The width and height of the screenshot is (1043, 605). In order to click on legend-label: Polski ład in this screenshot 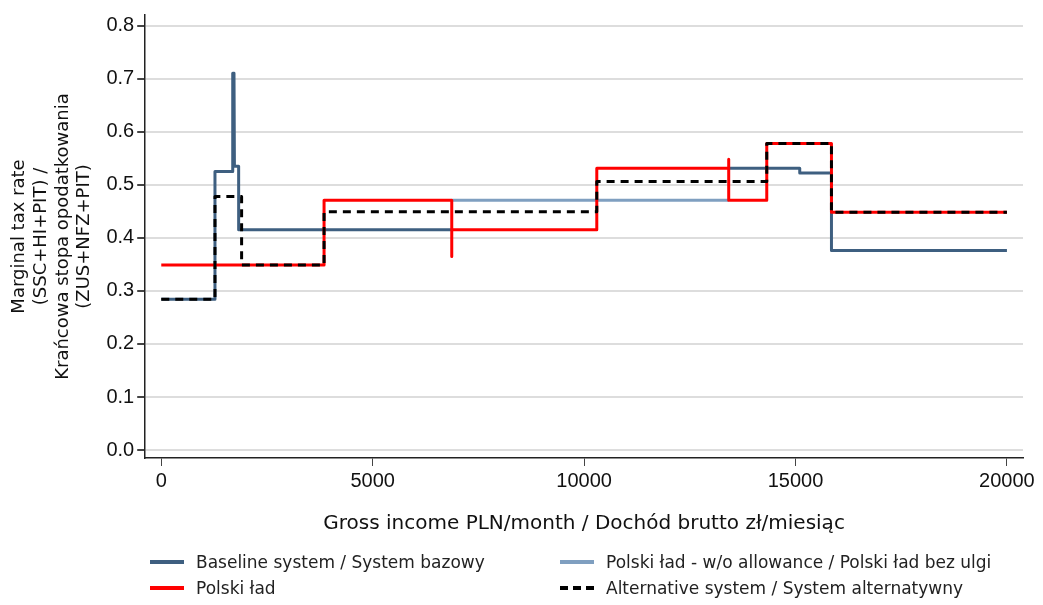, I will do `click(236, 588)`.